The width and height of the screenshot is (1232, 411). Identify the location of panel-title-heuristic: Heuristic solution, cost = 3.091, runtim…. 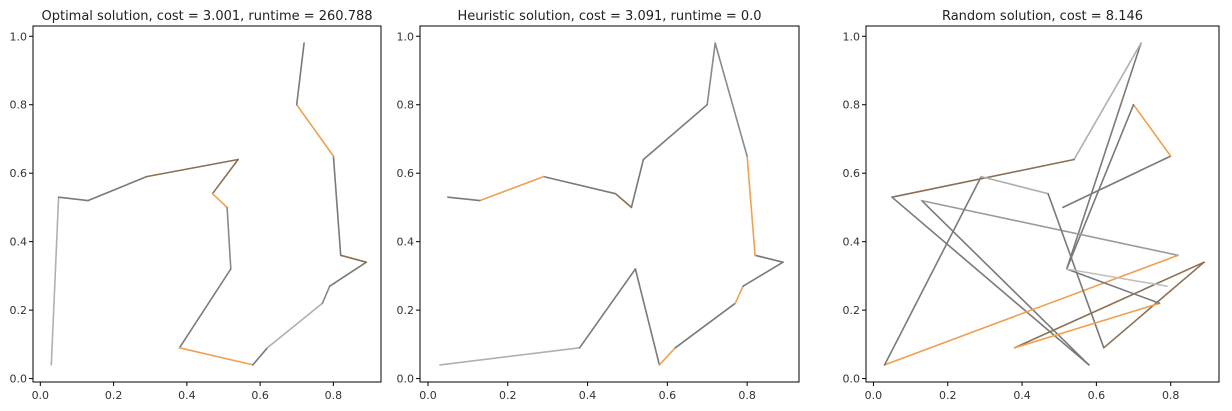
(609, 16).